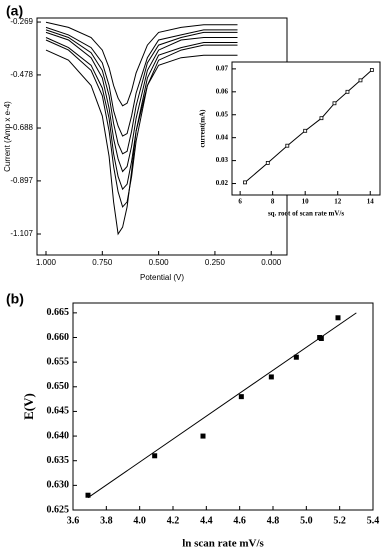  What do you see at coordinates (14, 11) in the screenshot?
I see `panel-label: (a)` at bounding box center [14, 11].